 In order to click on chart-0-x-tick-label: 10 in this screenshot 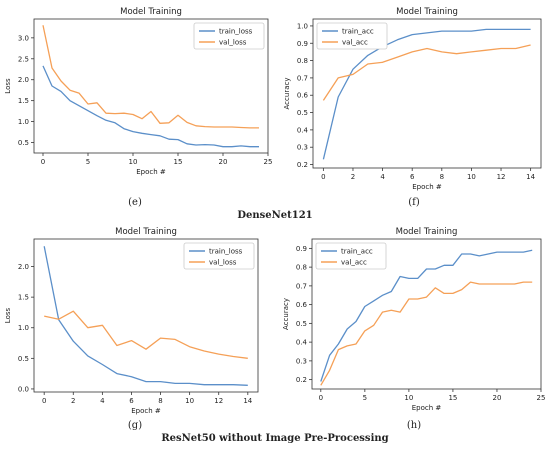, I will do `click(133, 162)`.